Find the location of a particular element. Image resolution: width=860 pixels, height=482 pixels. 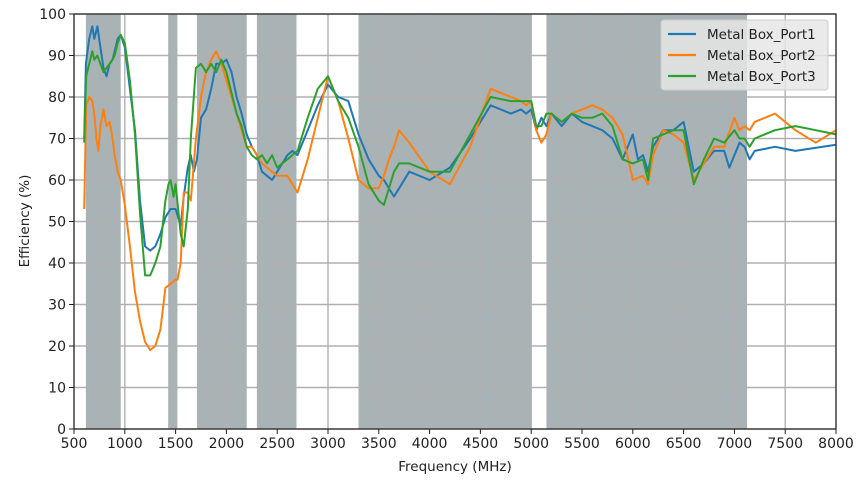

y-tick-label: 50 is located at coordinates (57, 223).